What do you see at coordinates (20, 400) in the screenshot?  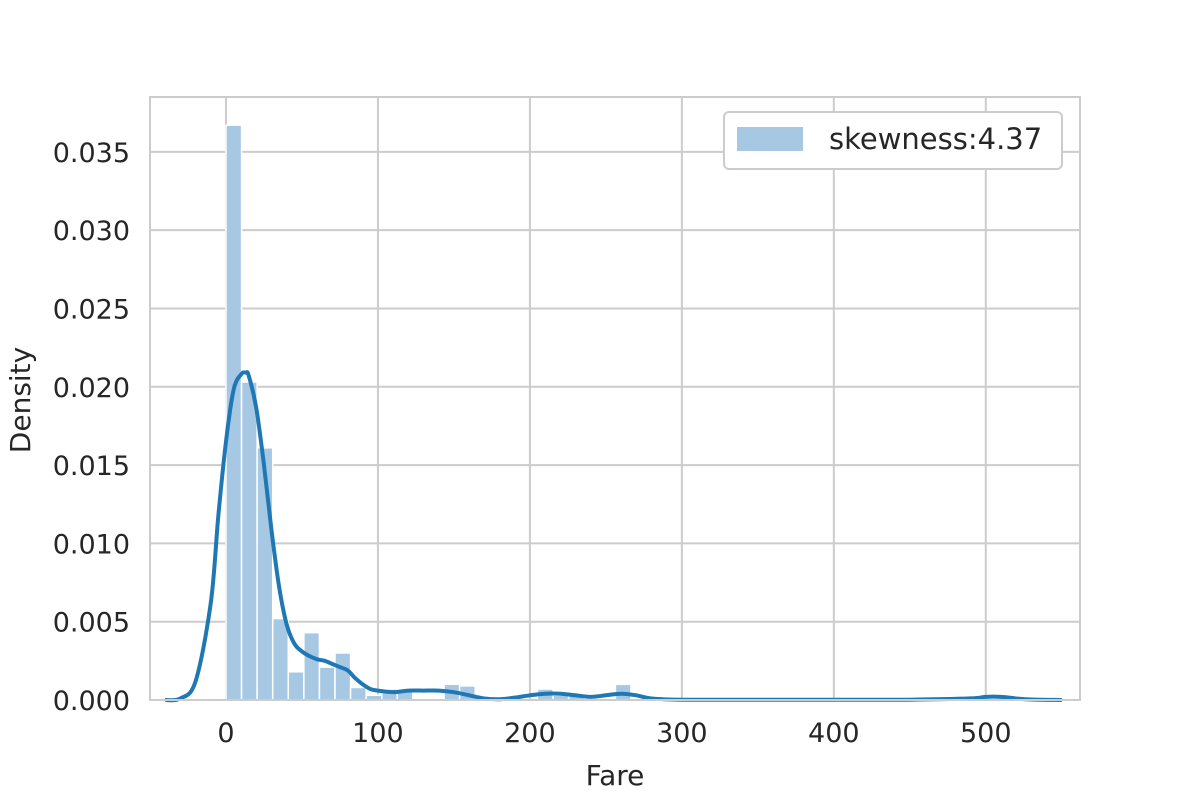 I see `y-axis-title: Density` at bounding box center [20, 400].